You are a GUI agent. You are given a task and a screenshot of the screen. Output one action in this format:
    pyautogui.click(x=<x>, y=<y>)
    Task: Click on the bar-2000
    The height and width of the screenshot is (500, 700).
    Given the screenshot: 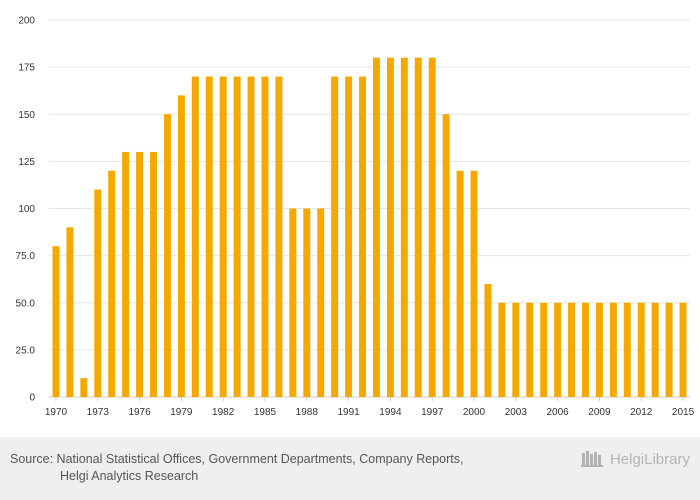 What is the action you would take?
    pyautogui.click(x=474, y=283)
    